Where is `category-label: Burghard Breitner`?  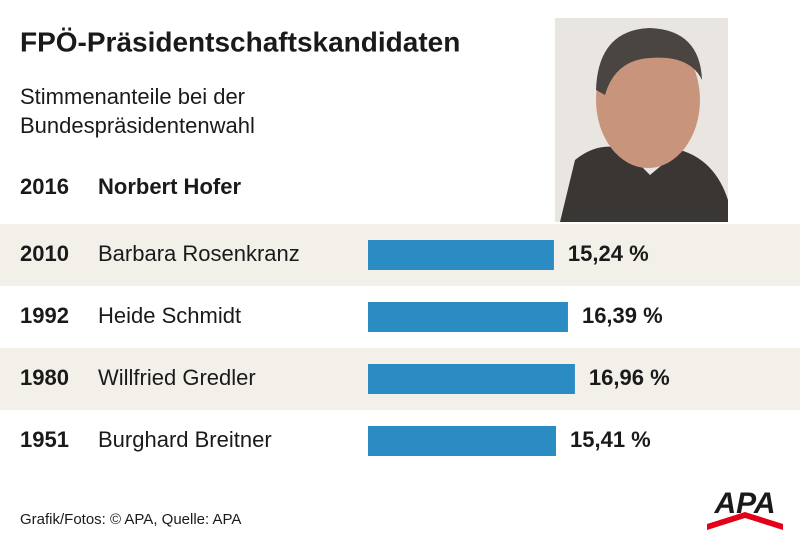 category-label: Burghard Breitner is located at coordinates (185, 439).